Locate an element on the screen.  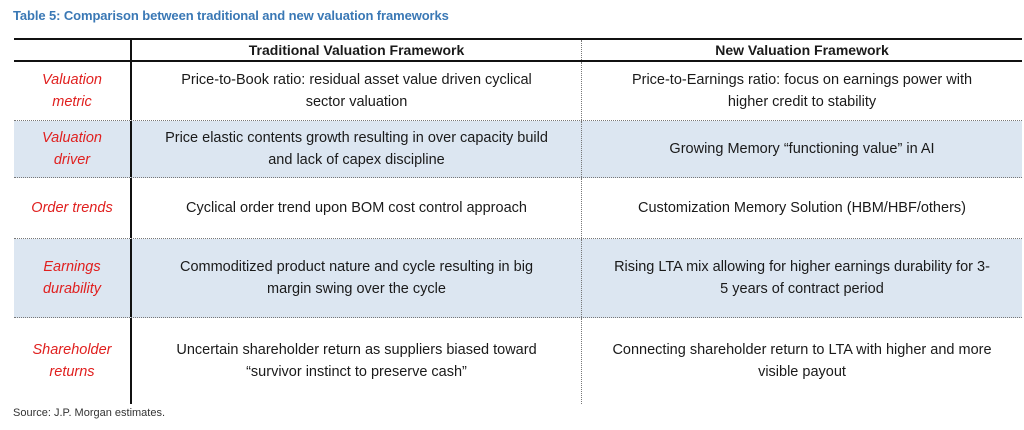
row-label-line: Order trends is located at coordinates (72, 208).